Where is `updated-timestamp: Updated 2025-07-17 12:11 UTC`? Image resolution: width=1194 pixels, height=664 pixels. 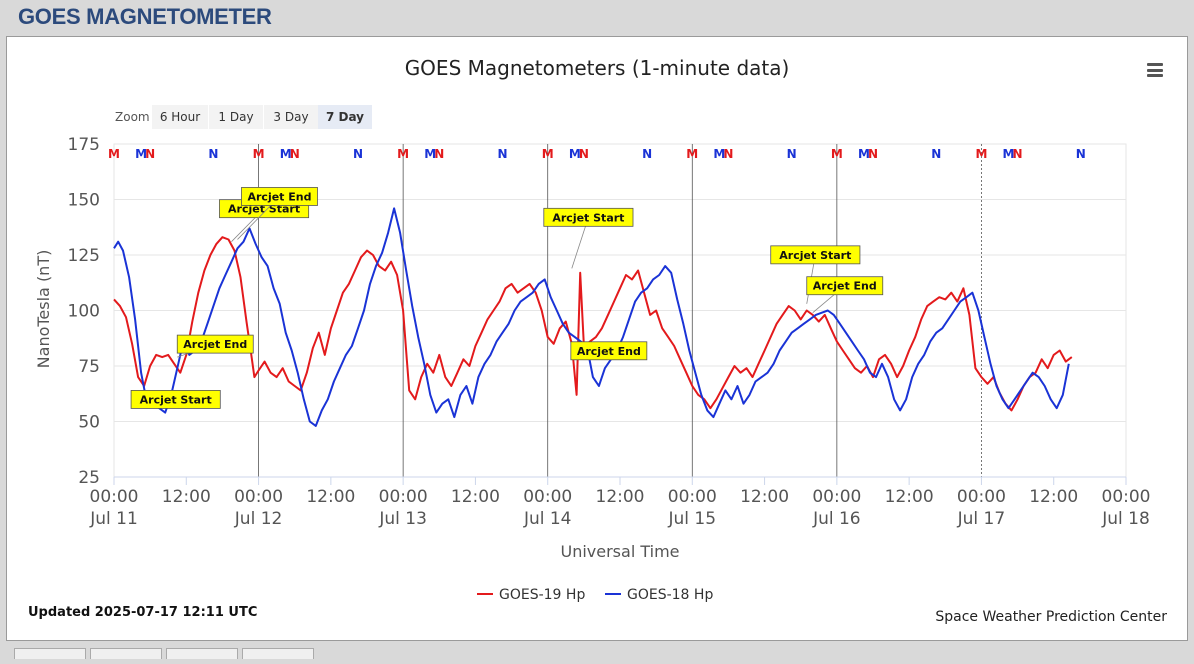 updated-timestamp: Updated 2025-07-17 12:11 UTC is located at coordinates (143, 612).